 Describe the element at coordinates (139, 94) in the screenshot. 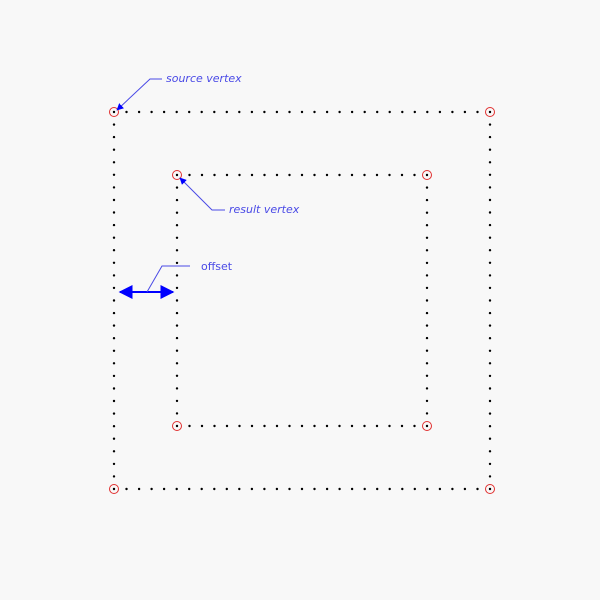

I see `source-vertex-leader` at that location.